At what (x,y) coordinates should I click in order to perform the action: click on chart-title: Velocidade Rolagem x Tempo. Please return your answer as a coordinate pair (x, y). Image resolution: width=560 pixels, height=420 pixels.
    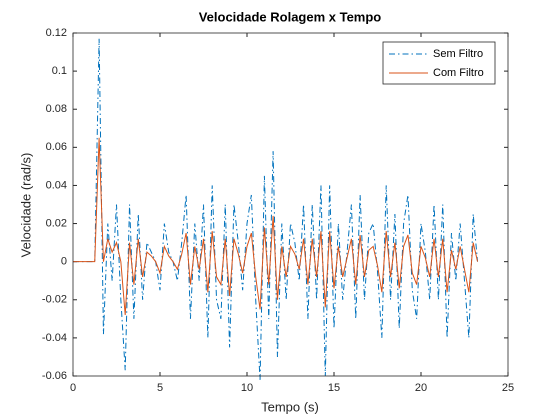
    Looking at the image, I should click on (290, 16).